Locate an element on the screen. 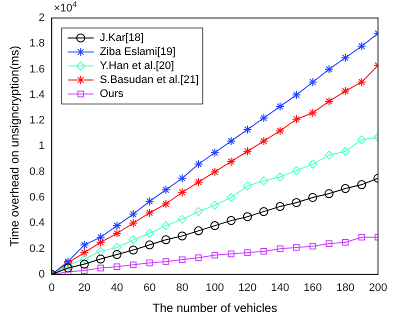 Image resolution: width=398 pixels, height=324 pixels. x-tick-label: 200 is located at coordinates (378, 288).